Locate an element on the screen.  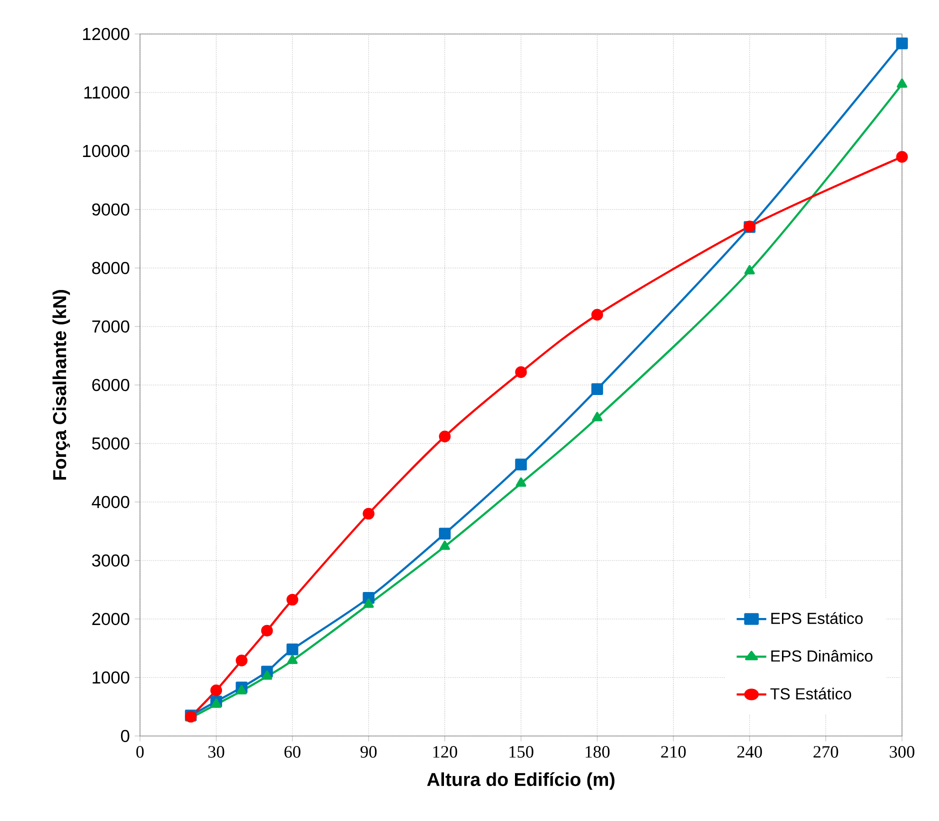
y-tick-label: 0 is located at coordinates (125, 736).